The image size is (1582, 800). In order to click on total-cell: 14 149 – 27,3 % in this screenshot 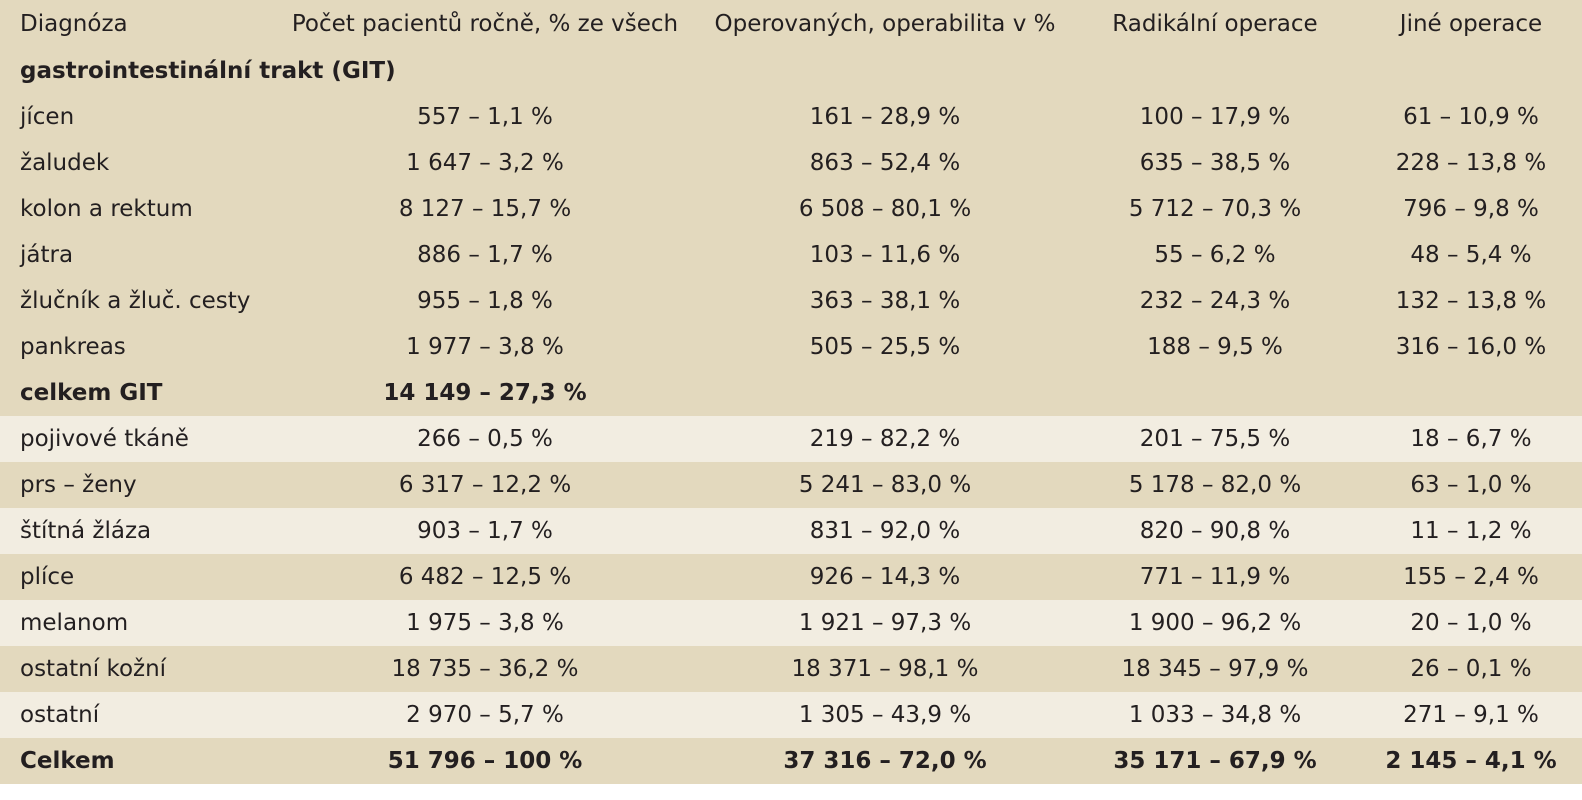, I will do `click(485, 393)`.